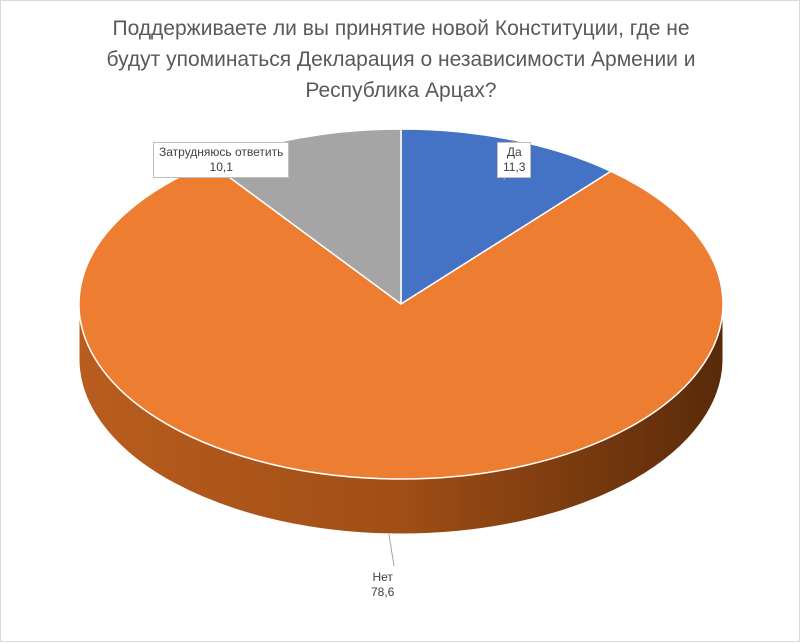  What do you see at coordinates (221, 152) in the screenshot?
I see `data-label-unsure-name: Затрудняюсь ответить` at bounding box center [221, 152].